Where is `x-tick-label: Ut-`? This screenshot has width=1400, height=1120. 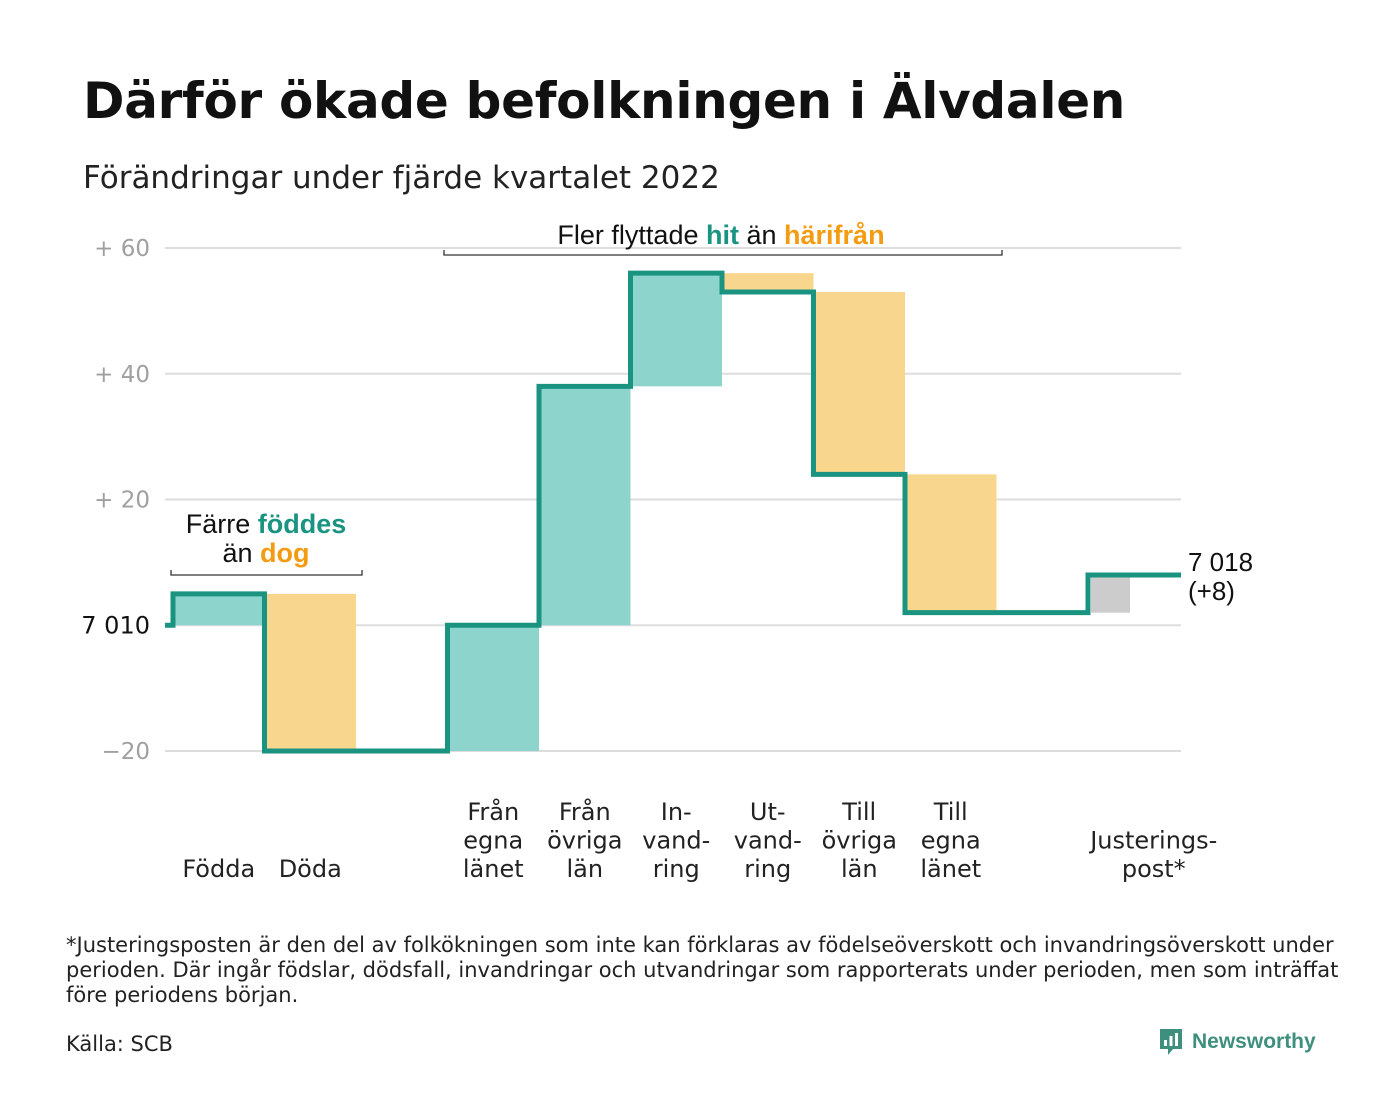
x-tick-label: Ut- is located at coordinates (768, 812).